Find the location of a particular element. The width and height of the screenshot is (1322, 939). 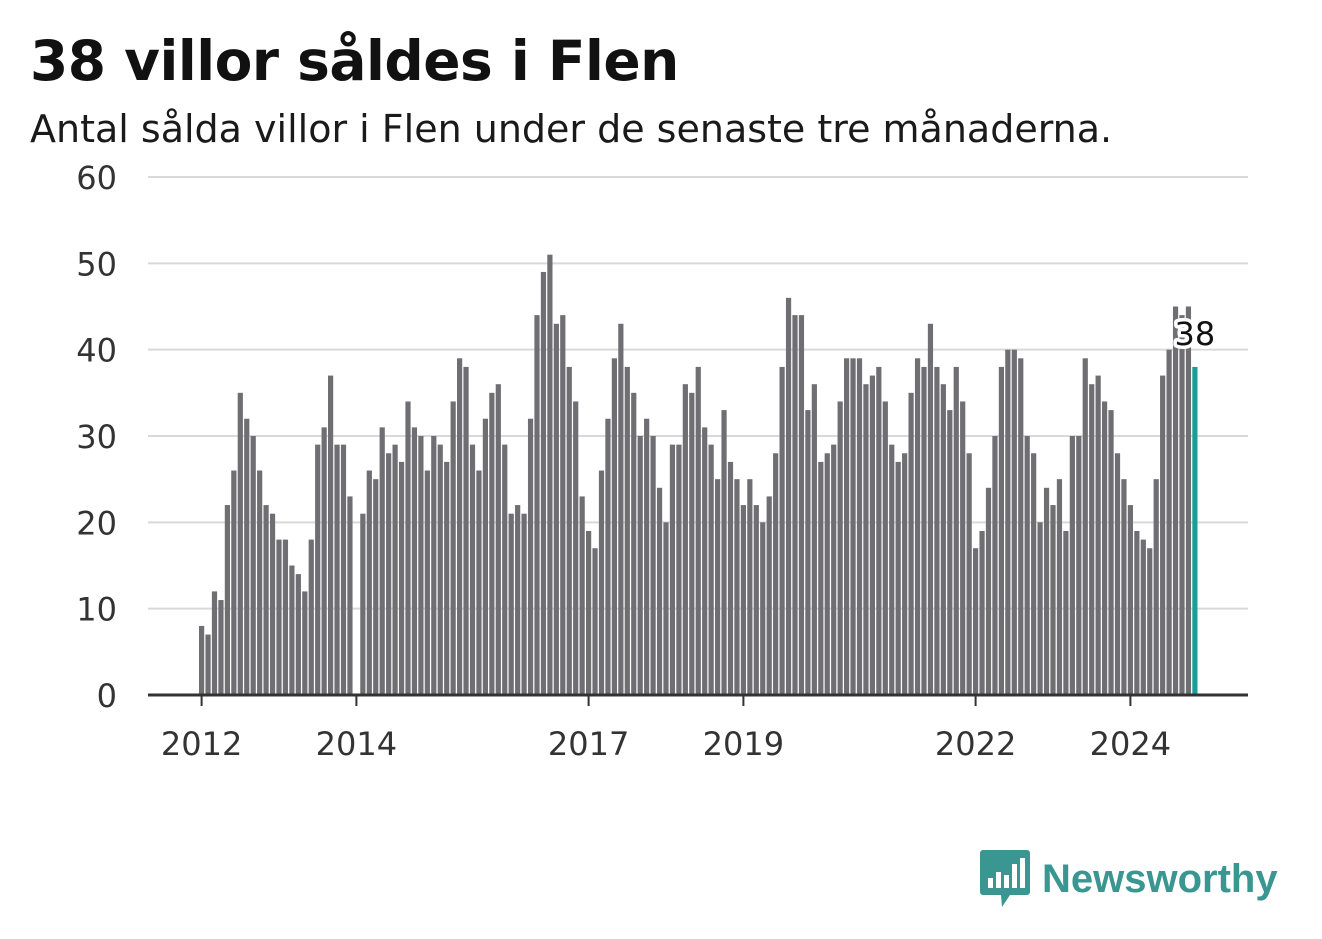

bar-highlighted is located at coordinates (1195, 530).